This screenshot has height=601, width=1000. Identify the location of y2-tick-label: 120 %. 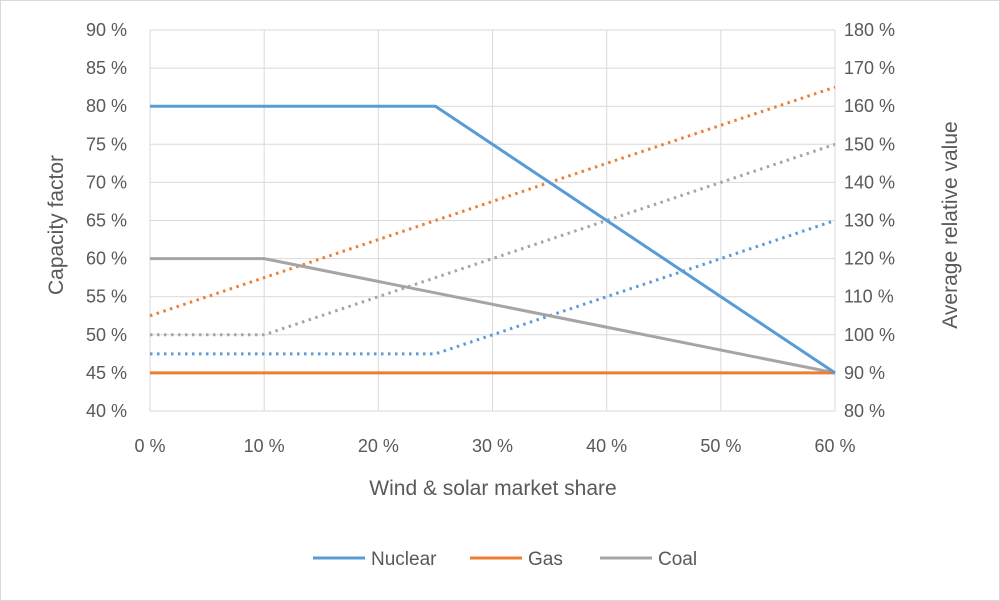
(869, 259).